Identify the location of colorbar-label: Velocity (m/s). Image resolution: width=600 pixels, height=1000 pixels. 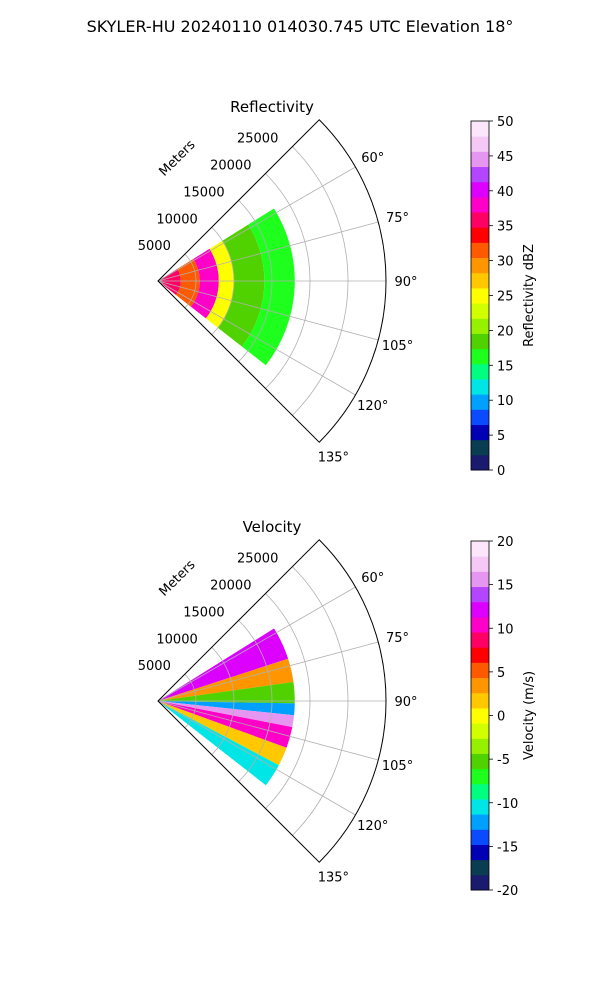
(529, 715).